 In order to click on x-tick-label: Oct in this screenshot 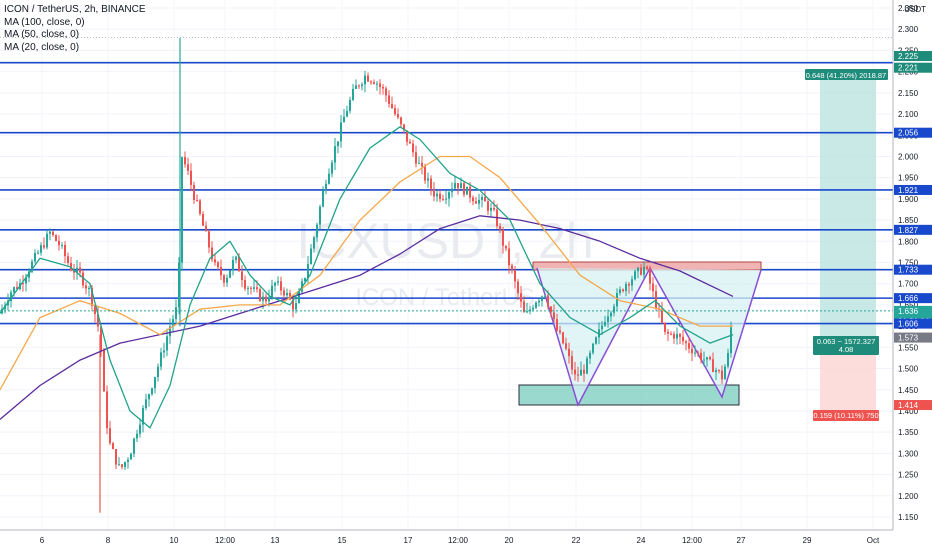, I will do `click(873, 540)`.